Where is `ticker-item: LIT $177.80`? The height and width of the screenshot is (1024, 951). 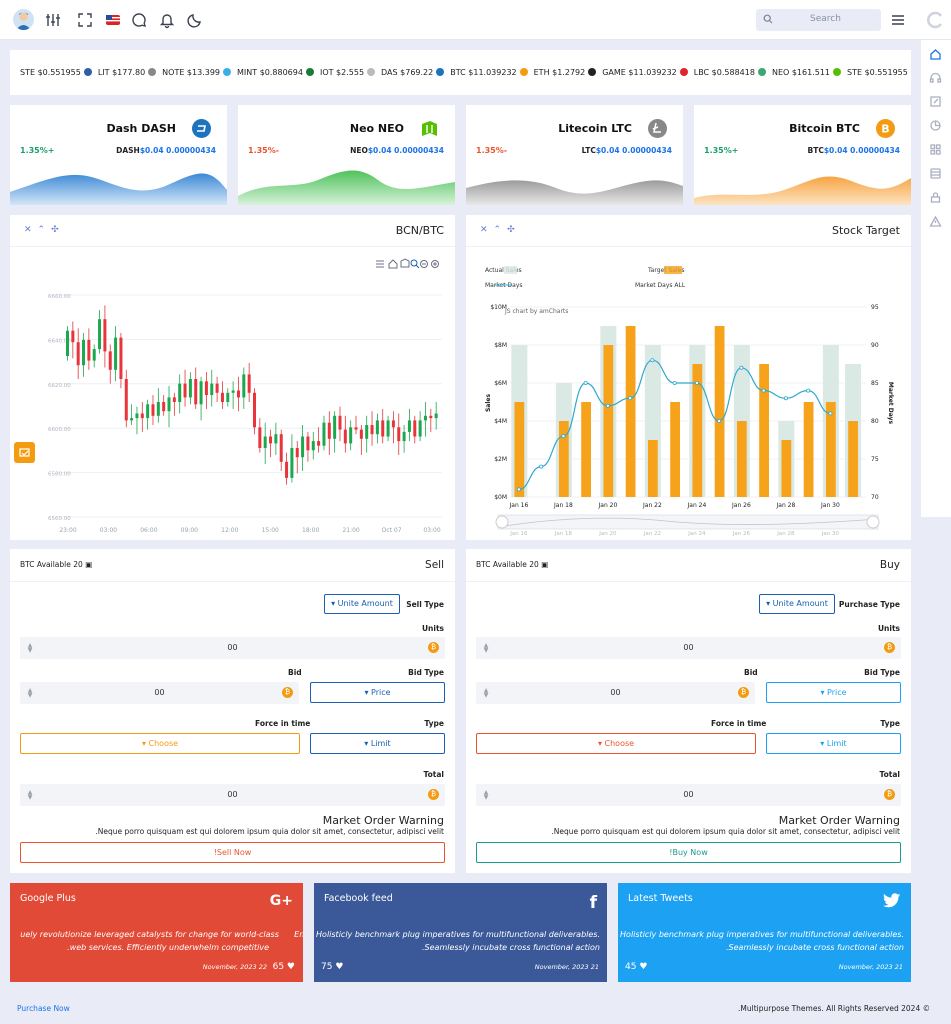
ticker-item: LIT $177.80 is located at coordinates (127, 72).